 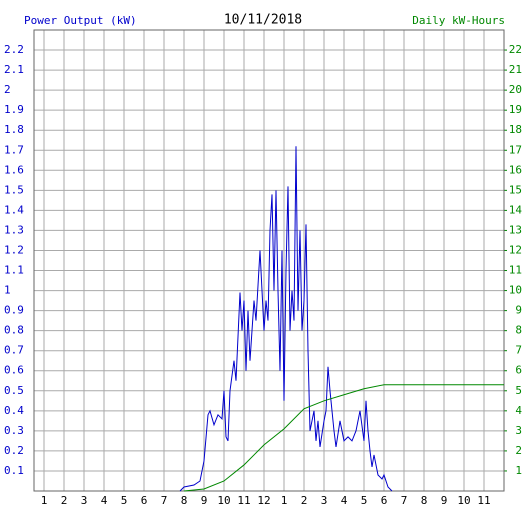 I want to click on y-tick-label: 0.3, so click(x=14, y=430).